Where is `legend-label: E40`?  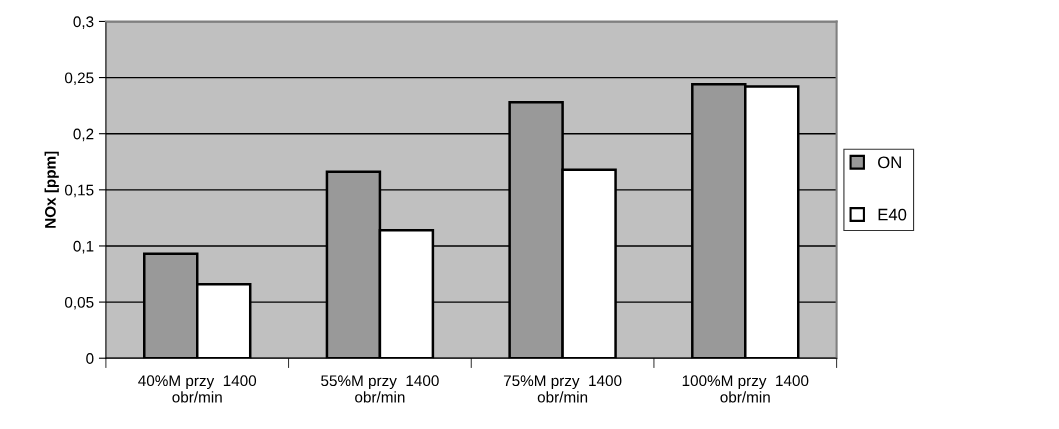
legend-label: E40 is located at coordinates (892, 214).